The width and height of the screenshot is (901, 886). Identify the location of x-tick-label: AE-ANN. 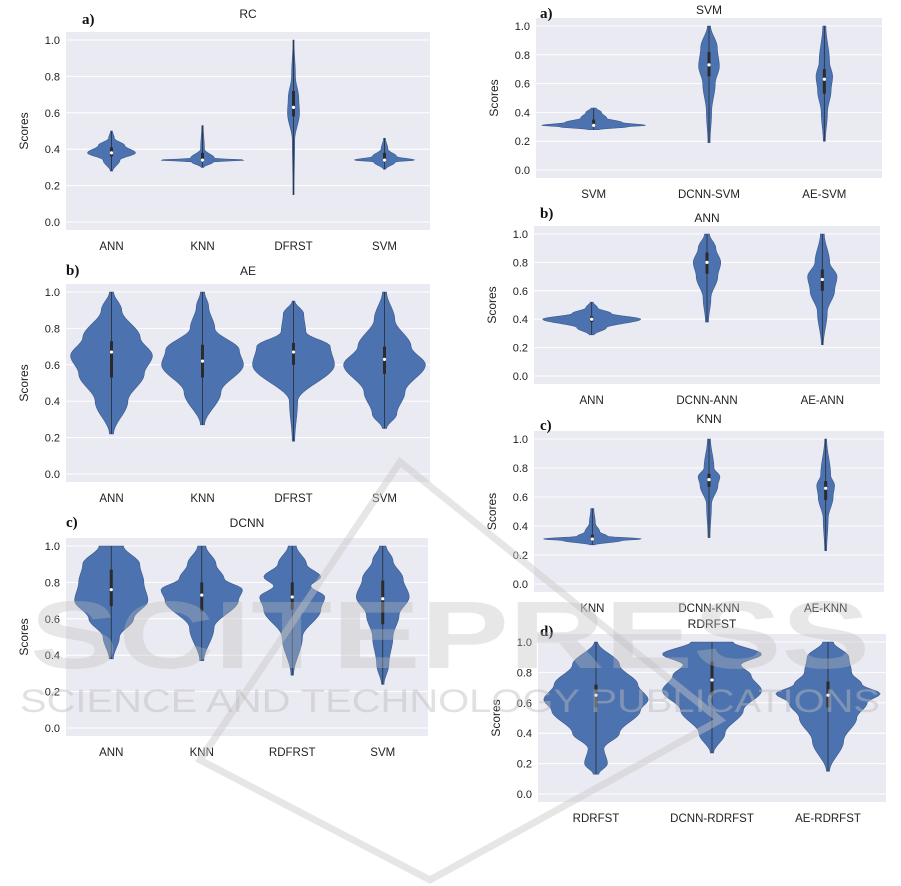
(822, 401).